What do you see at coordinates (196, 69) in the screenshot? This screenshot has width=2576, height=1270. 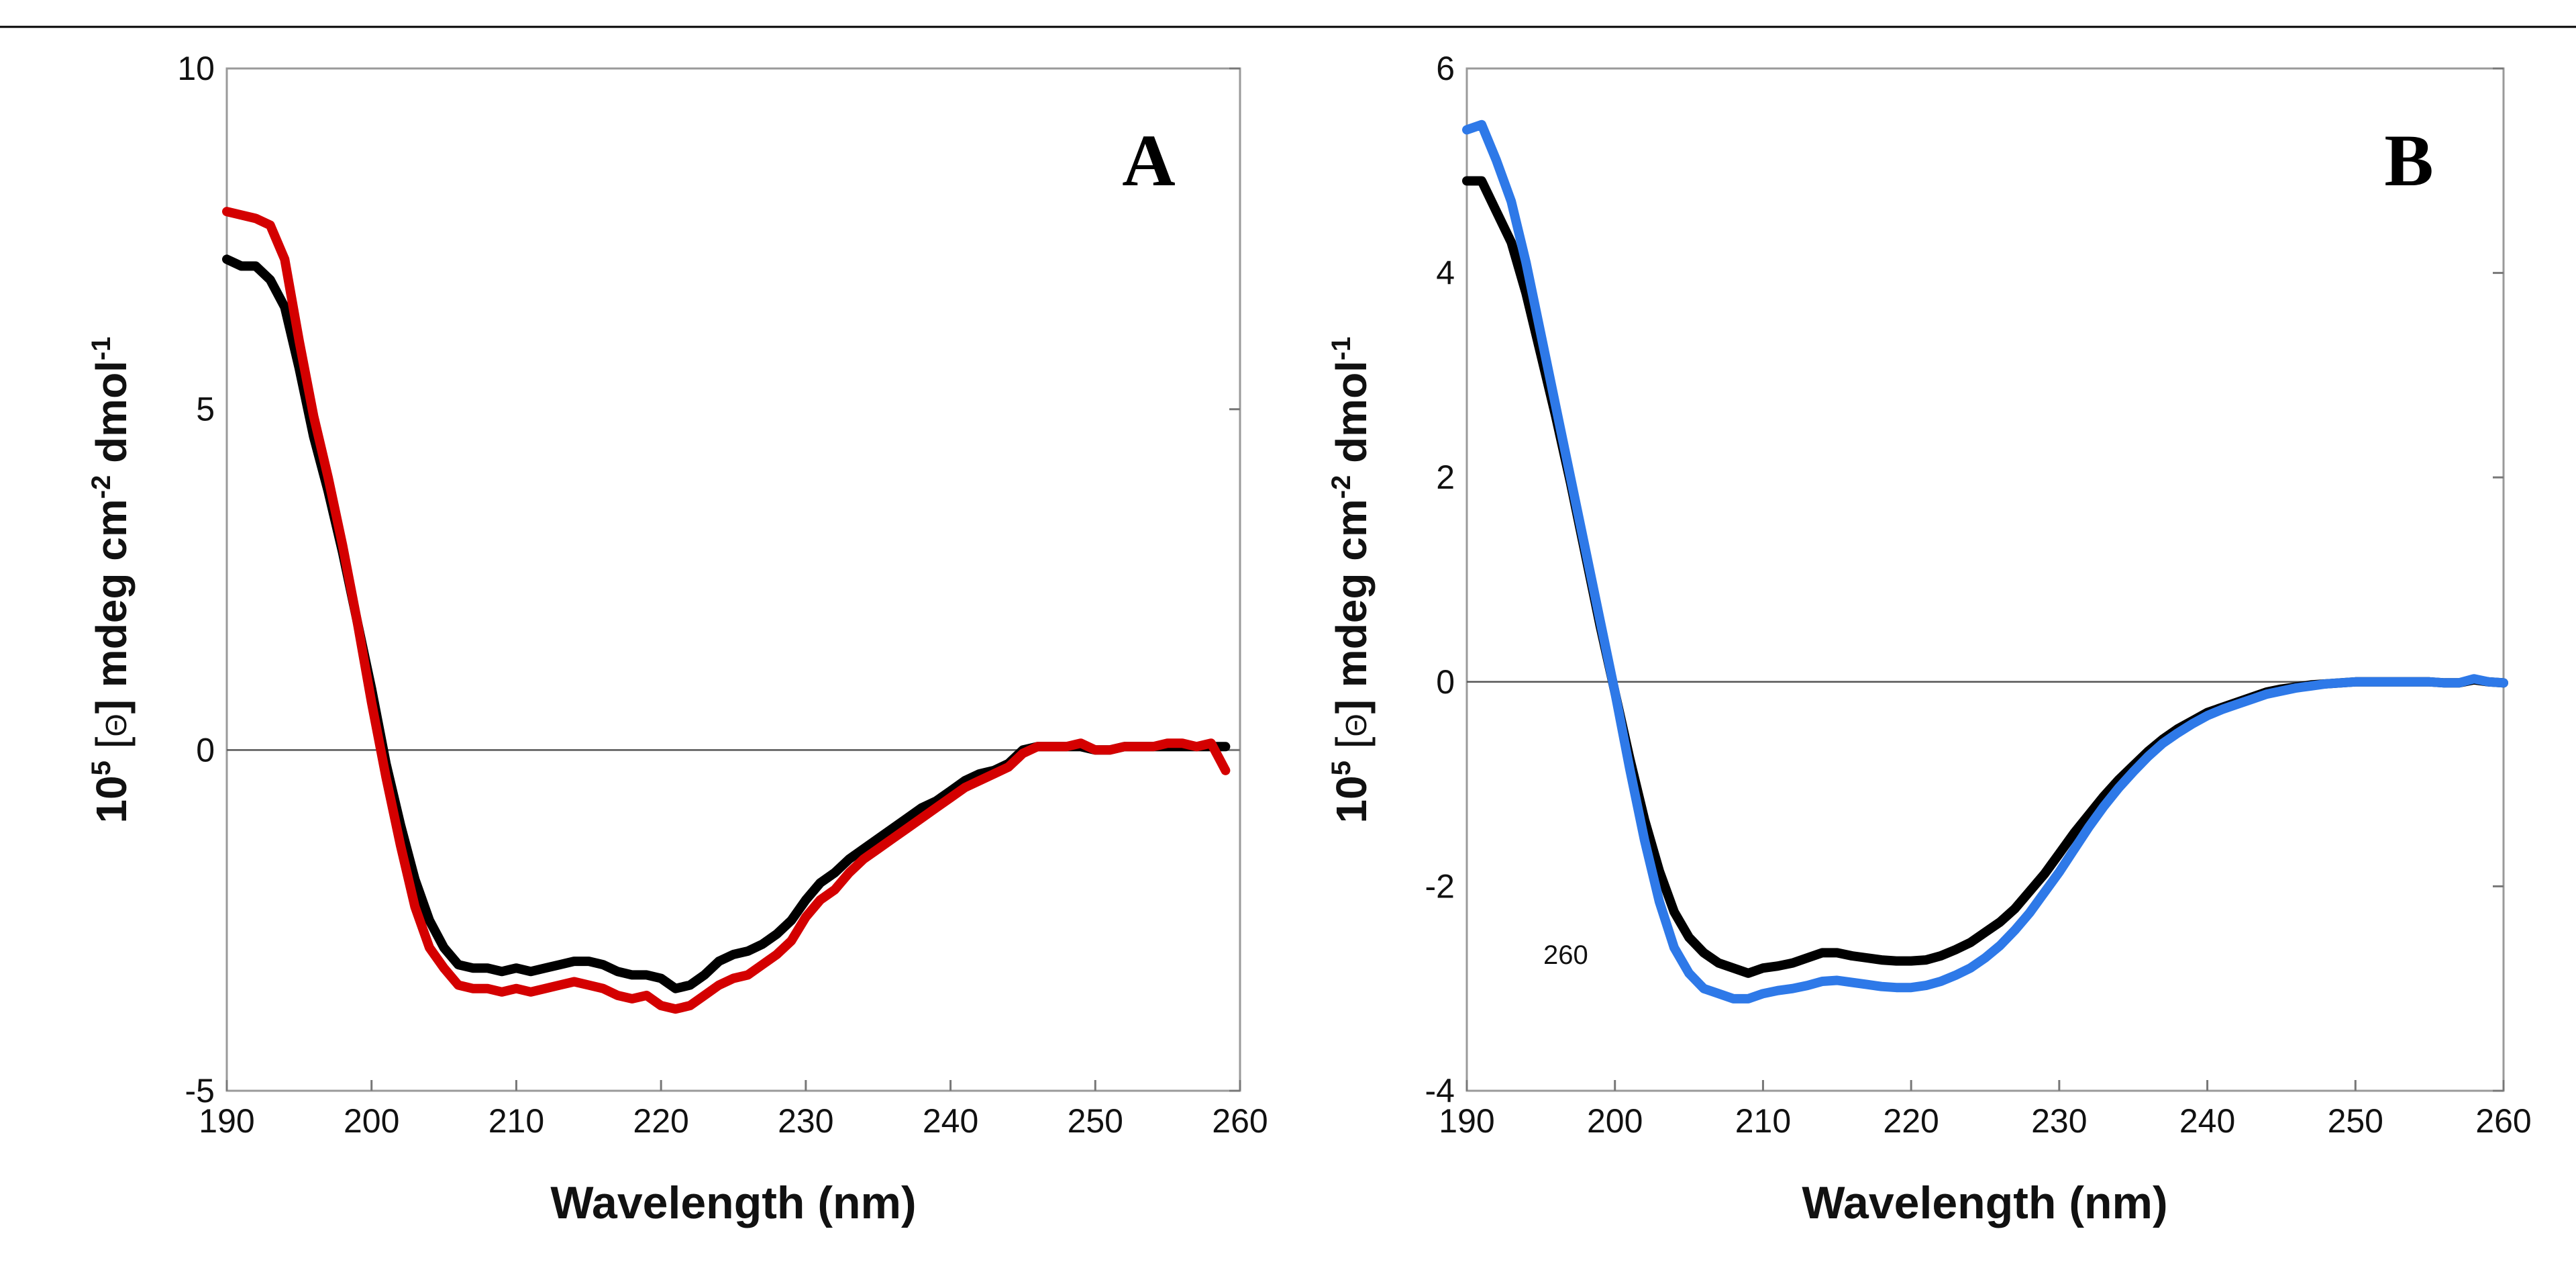 I see `y-tick-label: 10` at bounding box center [196, 69].